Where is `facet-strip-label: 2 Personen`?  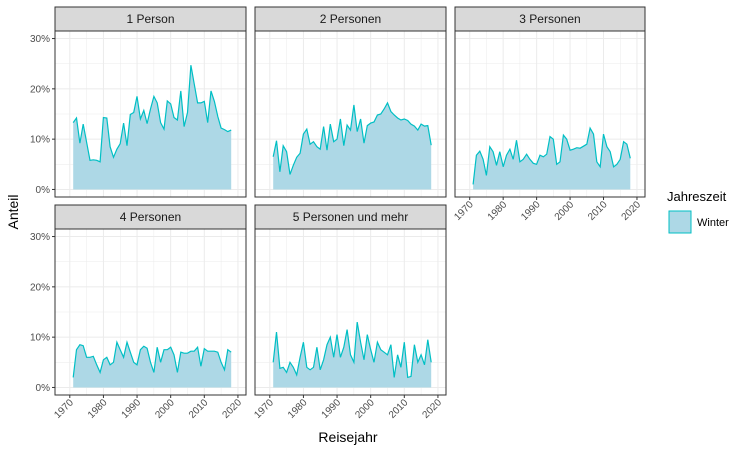
facet-strip-label: 2 Personen is located at coordinates (350, 19).